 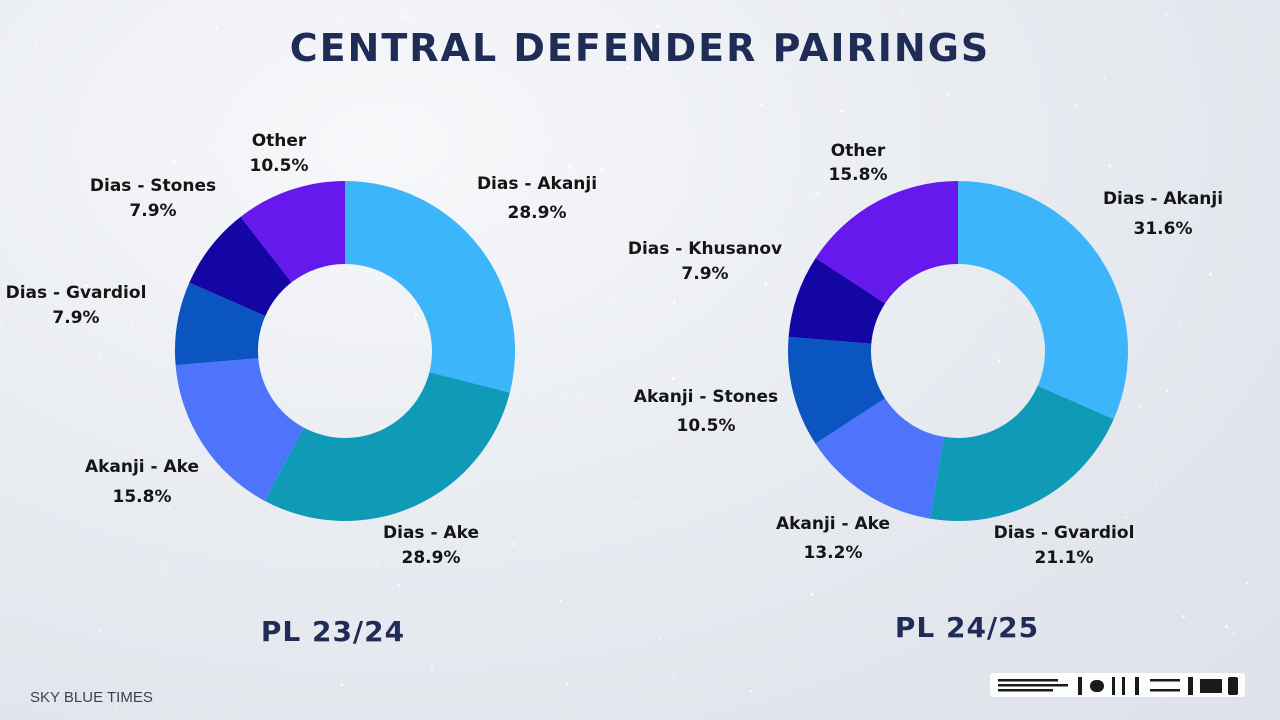 What do you see at coordinates (833, 553) in the screenshot?
I see `slice-value-akanji-ake: 13.2%` at bounding box center [833, 553].